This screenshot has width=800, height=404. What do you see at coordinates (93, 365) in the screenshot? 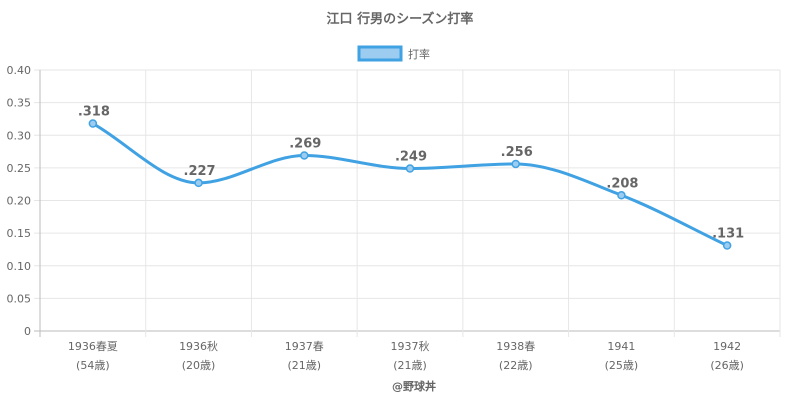
I see `x-tick-sublabel: (54歳)` at bounding box center [93, 365].